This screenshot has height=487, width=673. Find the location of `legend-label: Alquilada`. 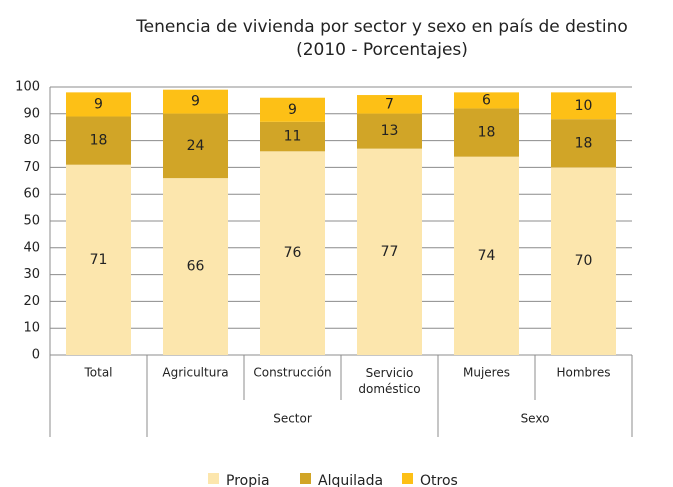

legend-label: Alquilada is located at coordinates (350, 480).